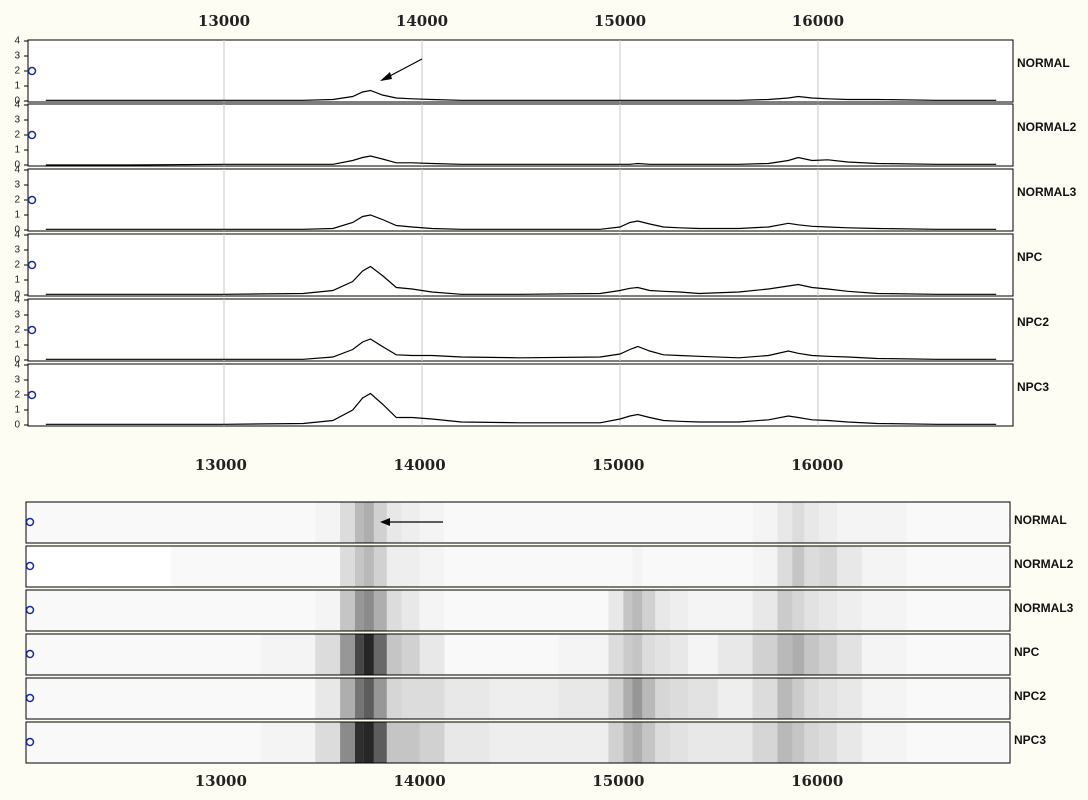 The width and height of the screenshot is (1088, 800). What do you see at coordinates (1030, 740) in the screenshot?
I see `lane-label: NPC3` at bounding box center [1030, 740].